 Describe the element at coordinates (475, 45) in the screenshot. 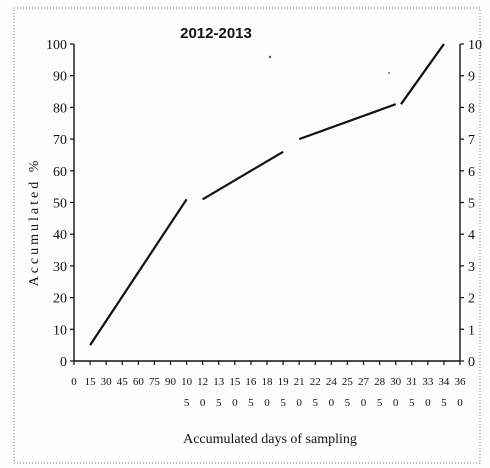

I see `y2-tick-label: 10` at that location.